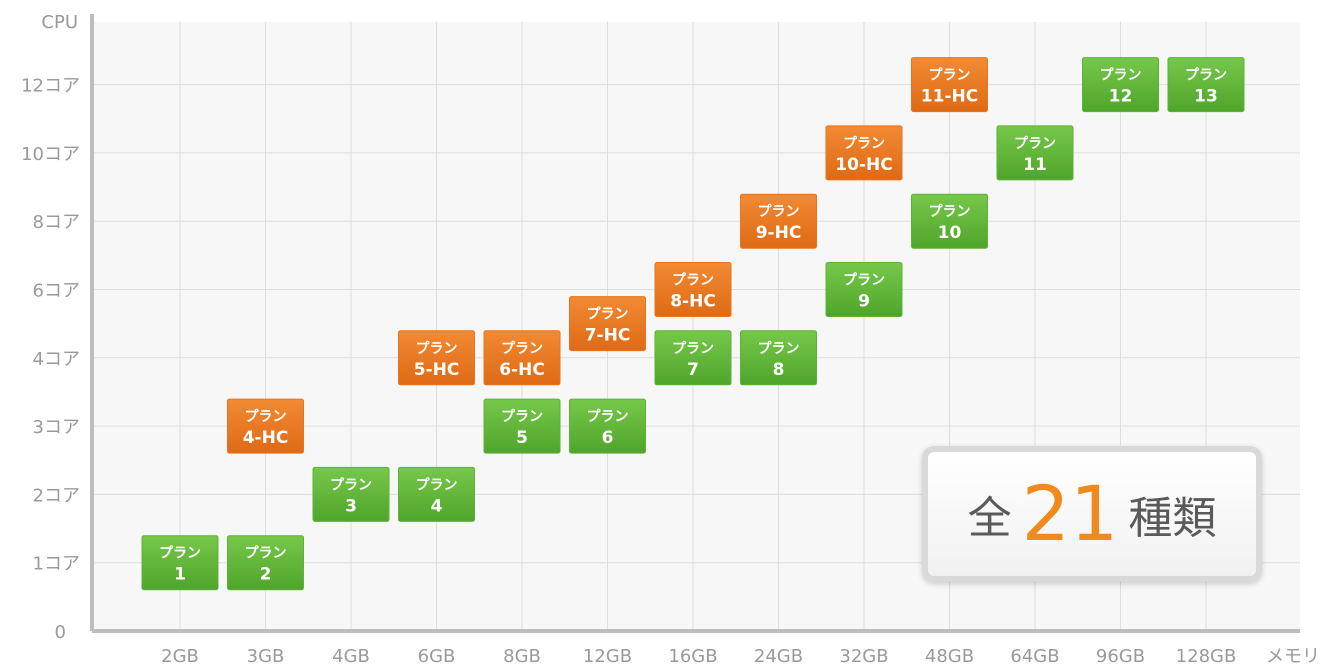 Image resolution: width=1328 pixels, height=667 pixels. I want to click on plan-box: プラン 6-HC, so click(522, 358).